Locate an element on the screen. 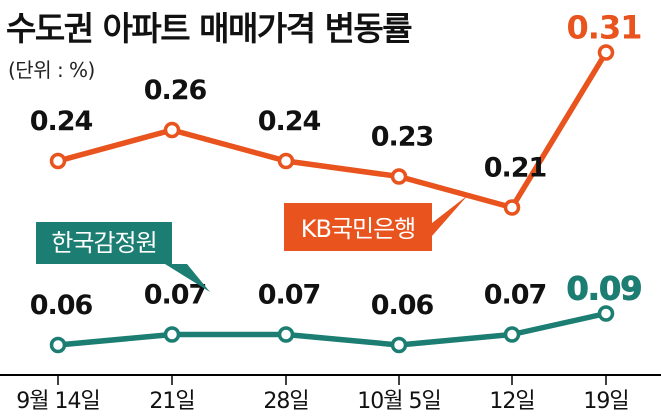  data-label-highlight: 0.31 is located at coordinates (604, 28).